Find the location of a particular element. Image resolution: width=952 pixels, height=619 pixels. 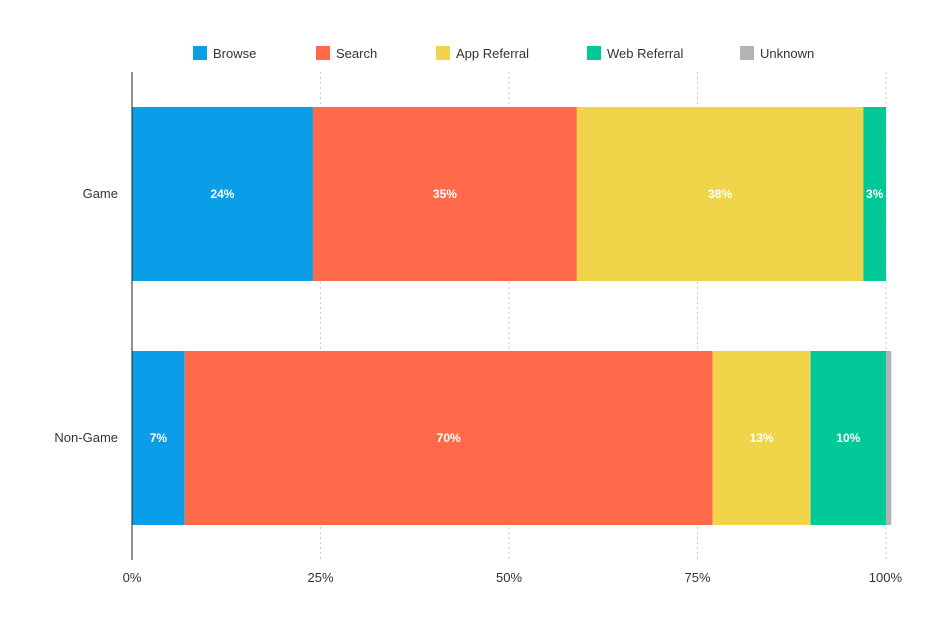

data-label: 3% is located at coordinates (875, 194).